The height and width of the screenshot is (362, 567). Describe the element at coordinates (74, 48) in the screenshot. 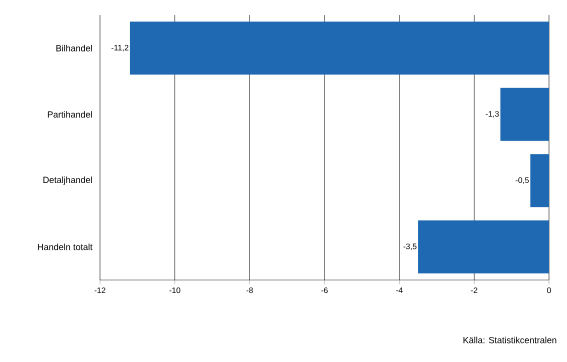

I see `y-tick-label: Bilhandel` at that location.